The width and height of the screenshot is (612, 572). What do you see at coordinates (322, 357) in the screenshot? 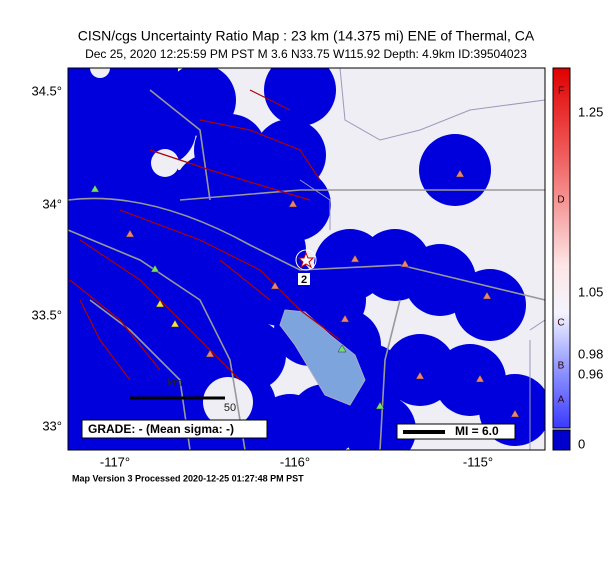
I see `lake` at bounding box center [322, 357].